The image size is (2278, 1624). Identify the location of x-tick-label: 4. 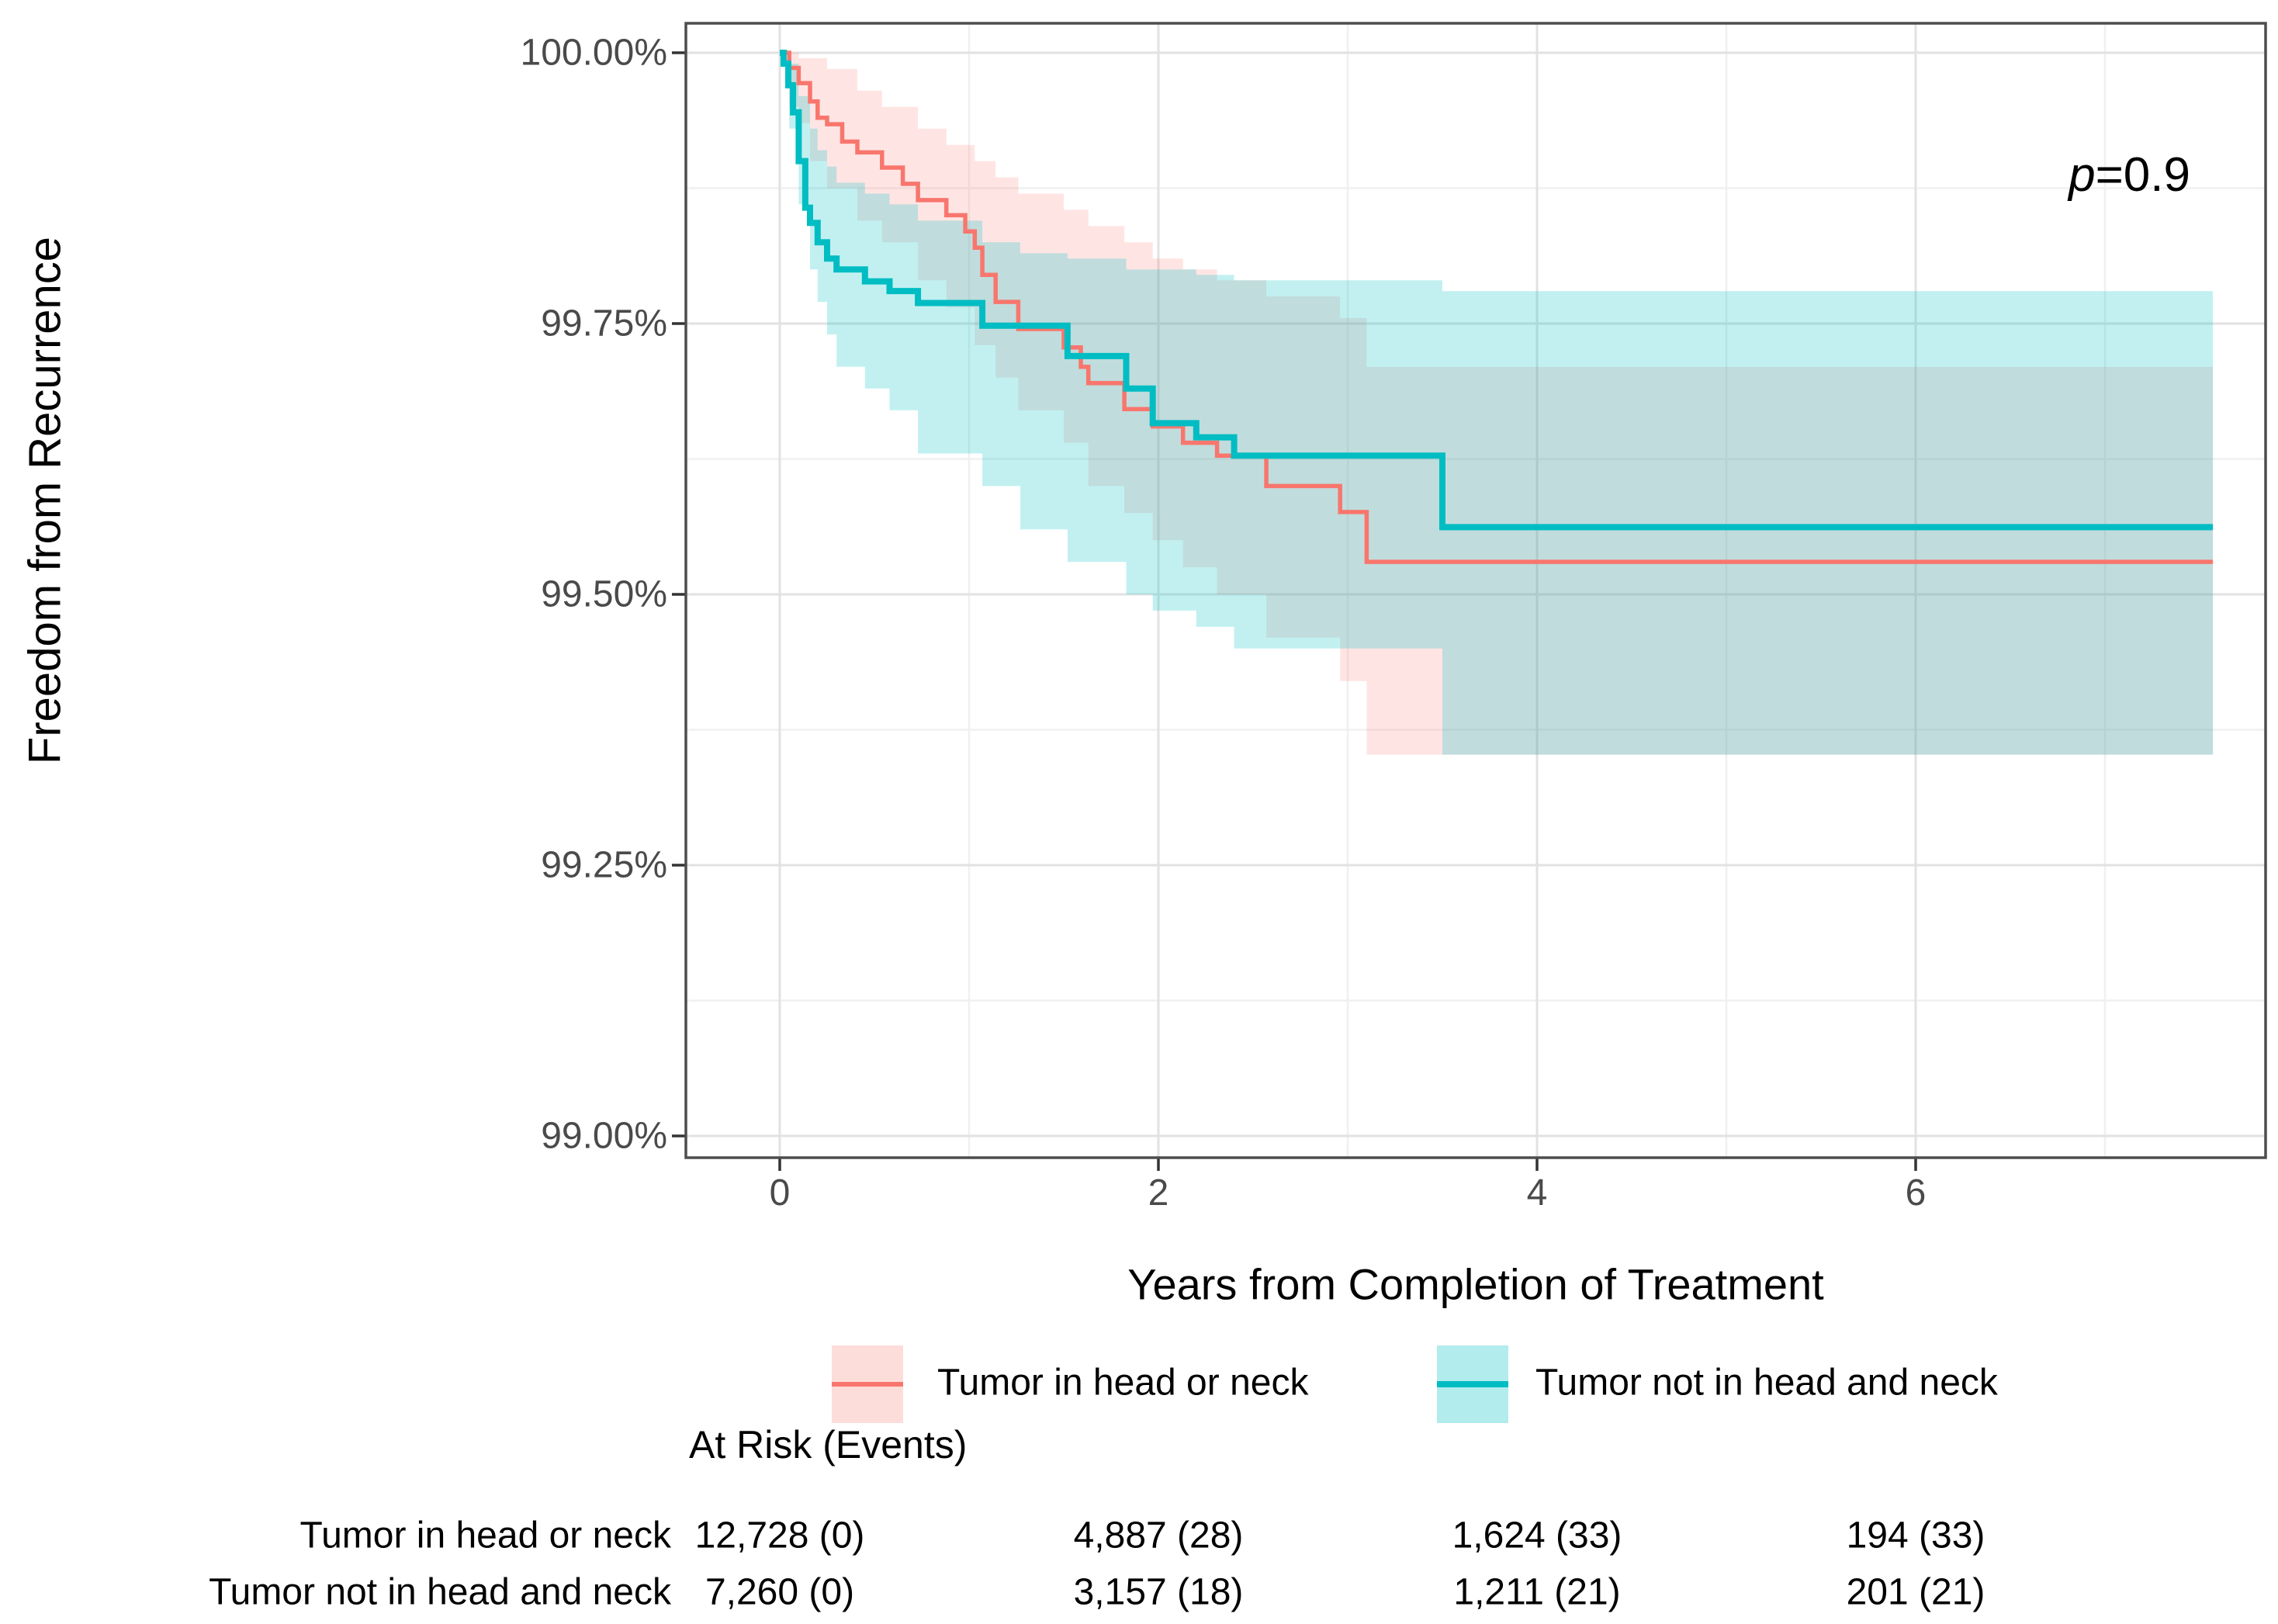
(1537, 1193).